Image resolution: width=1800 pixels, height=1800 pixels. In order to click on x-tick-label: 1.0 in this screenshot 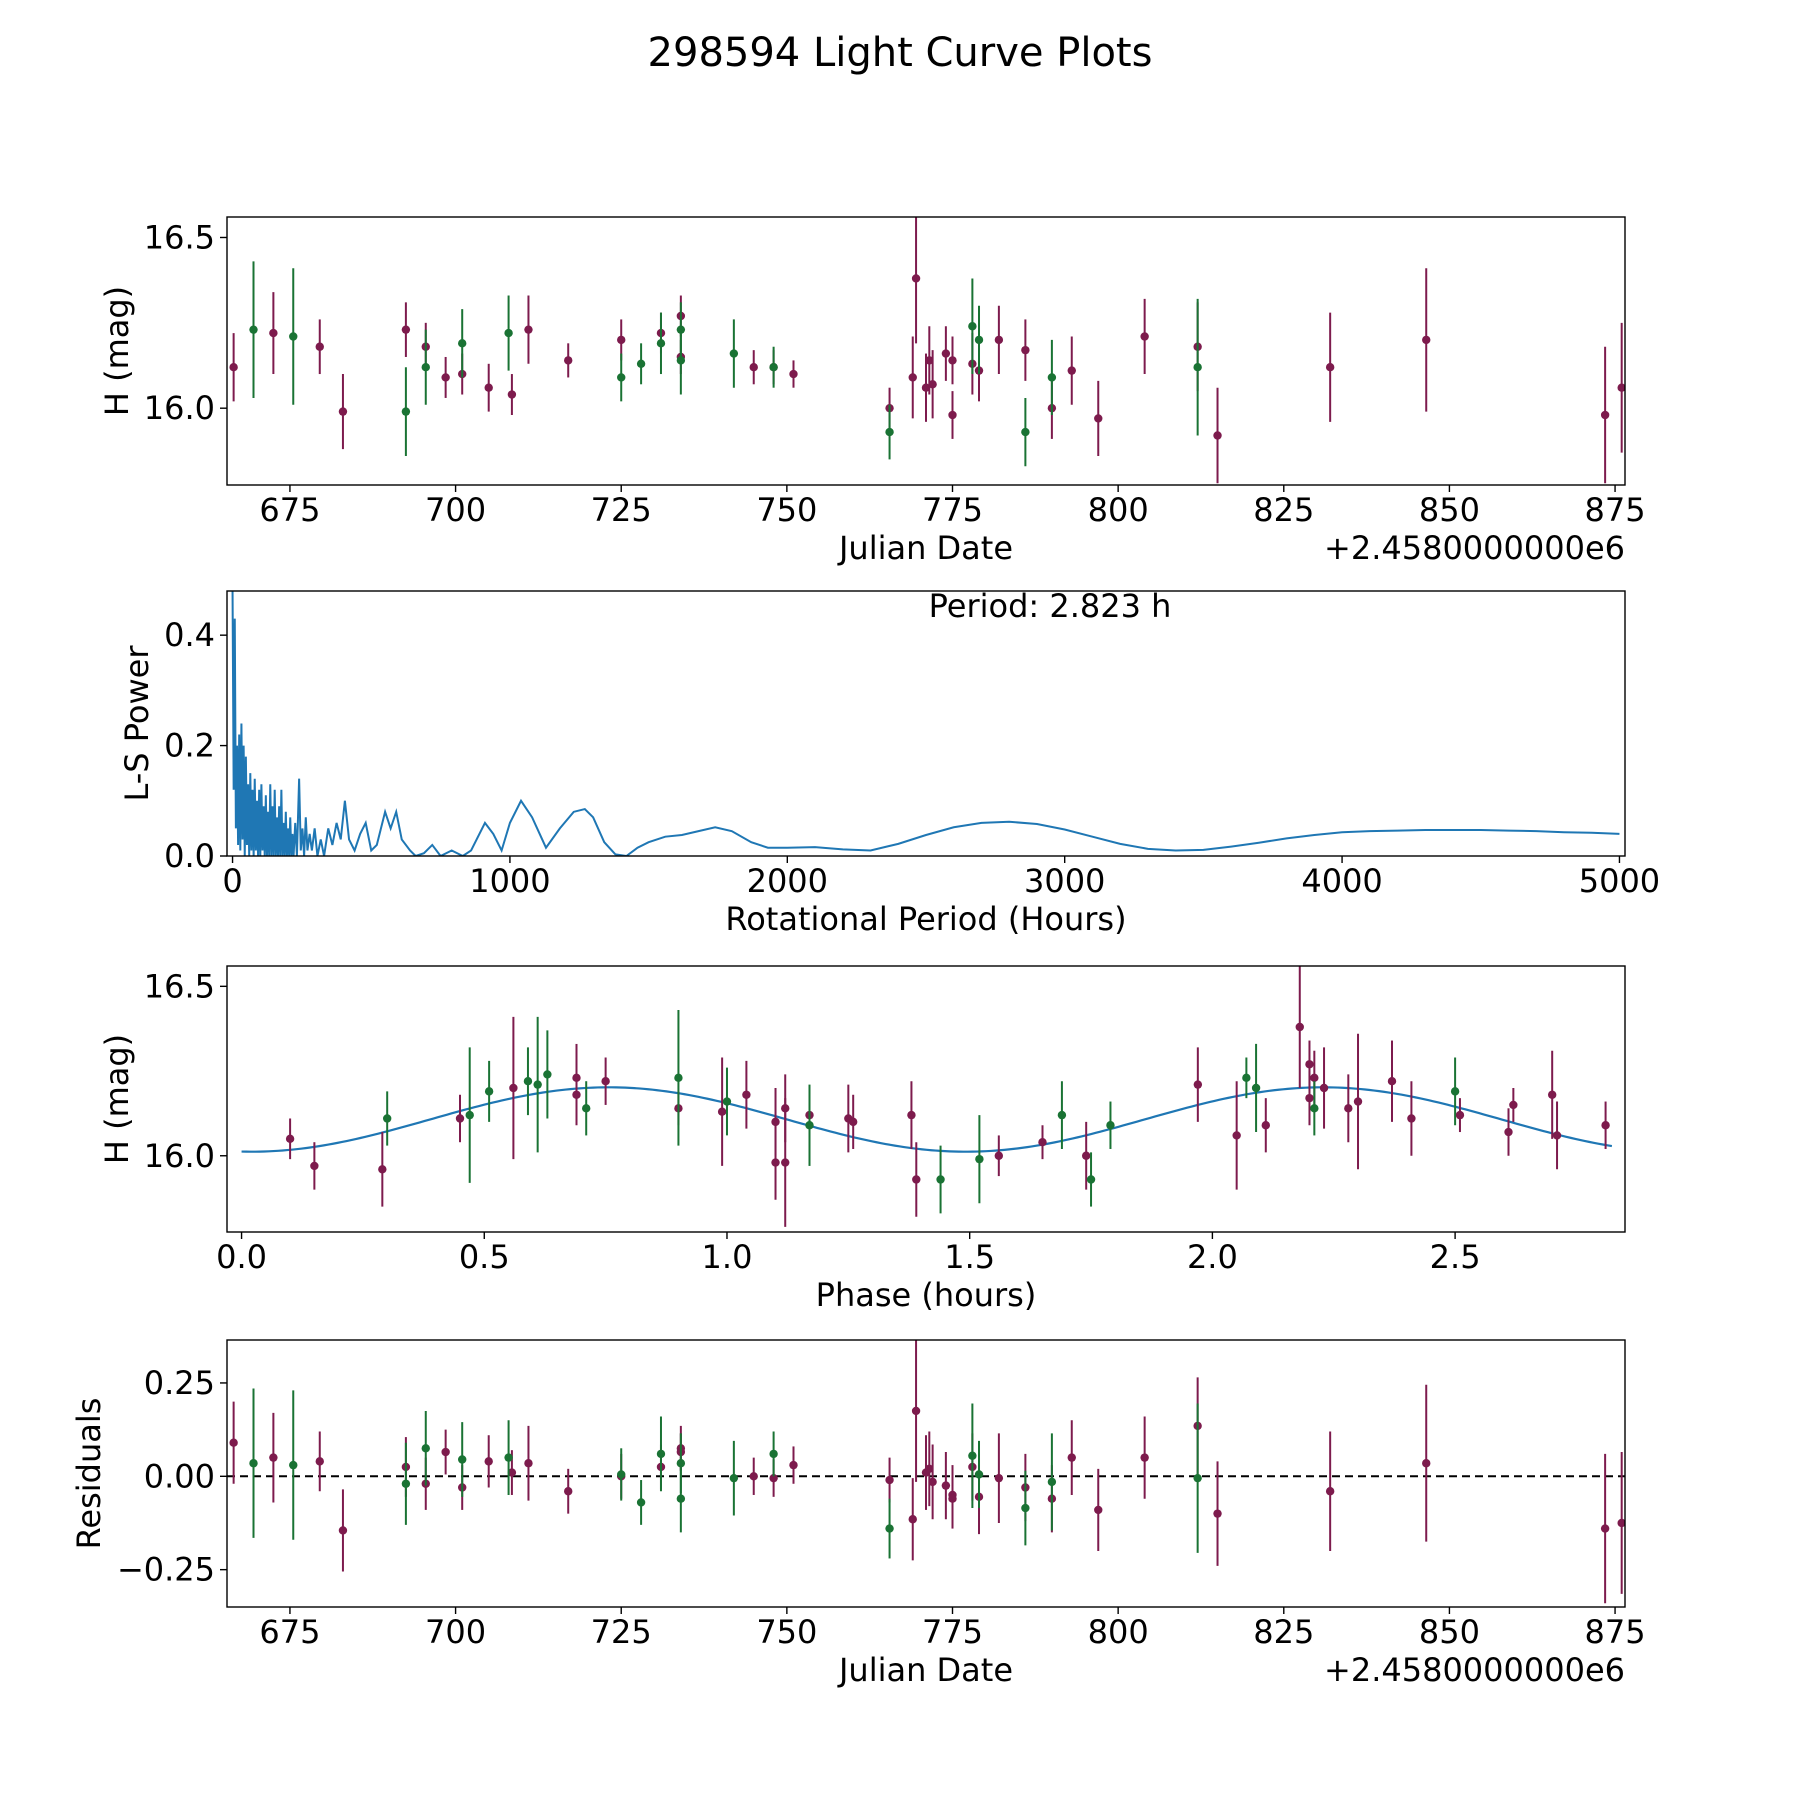, I will do `click(727, 1257)`.